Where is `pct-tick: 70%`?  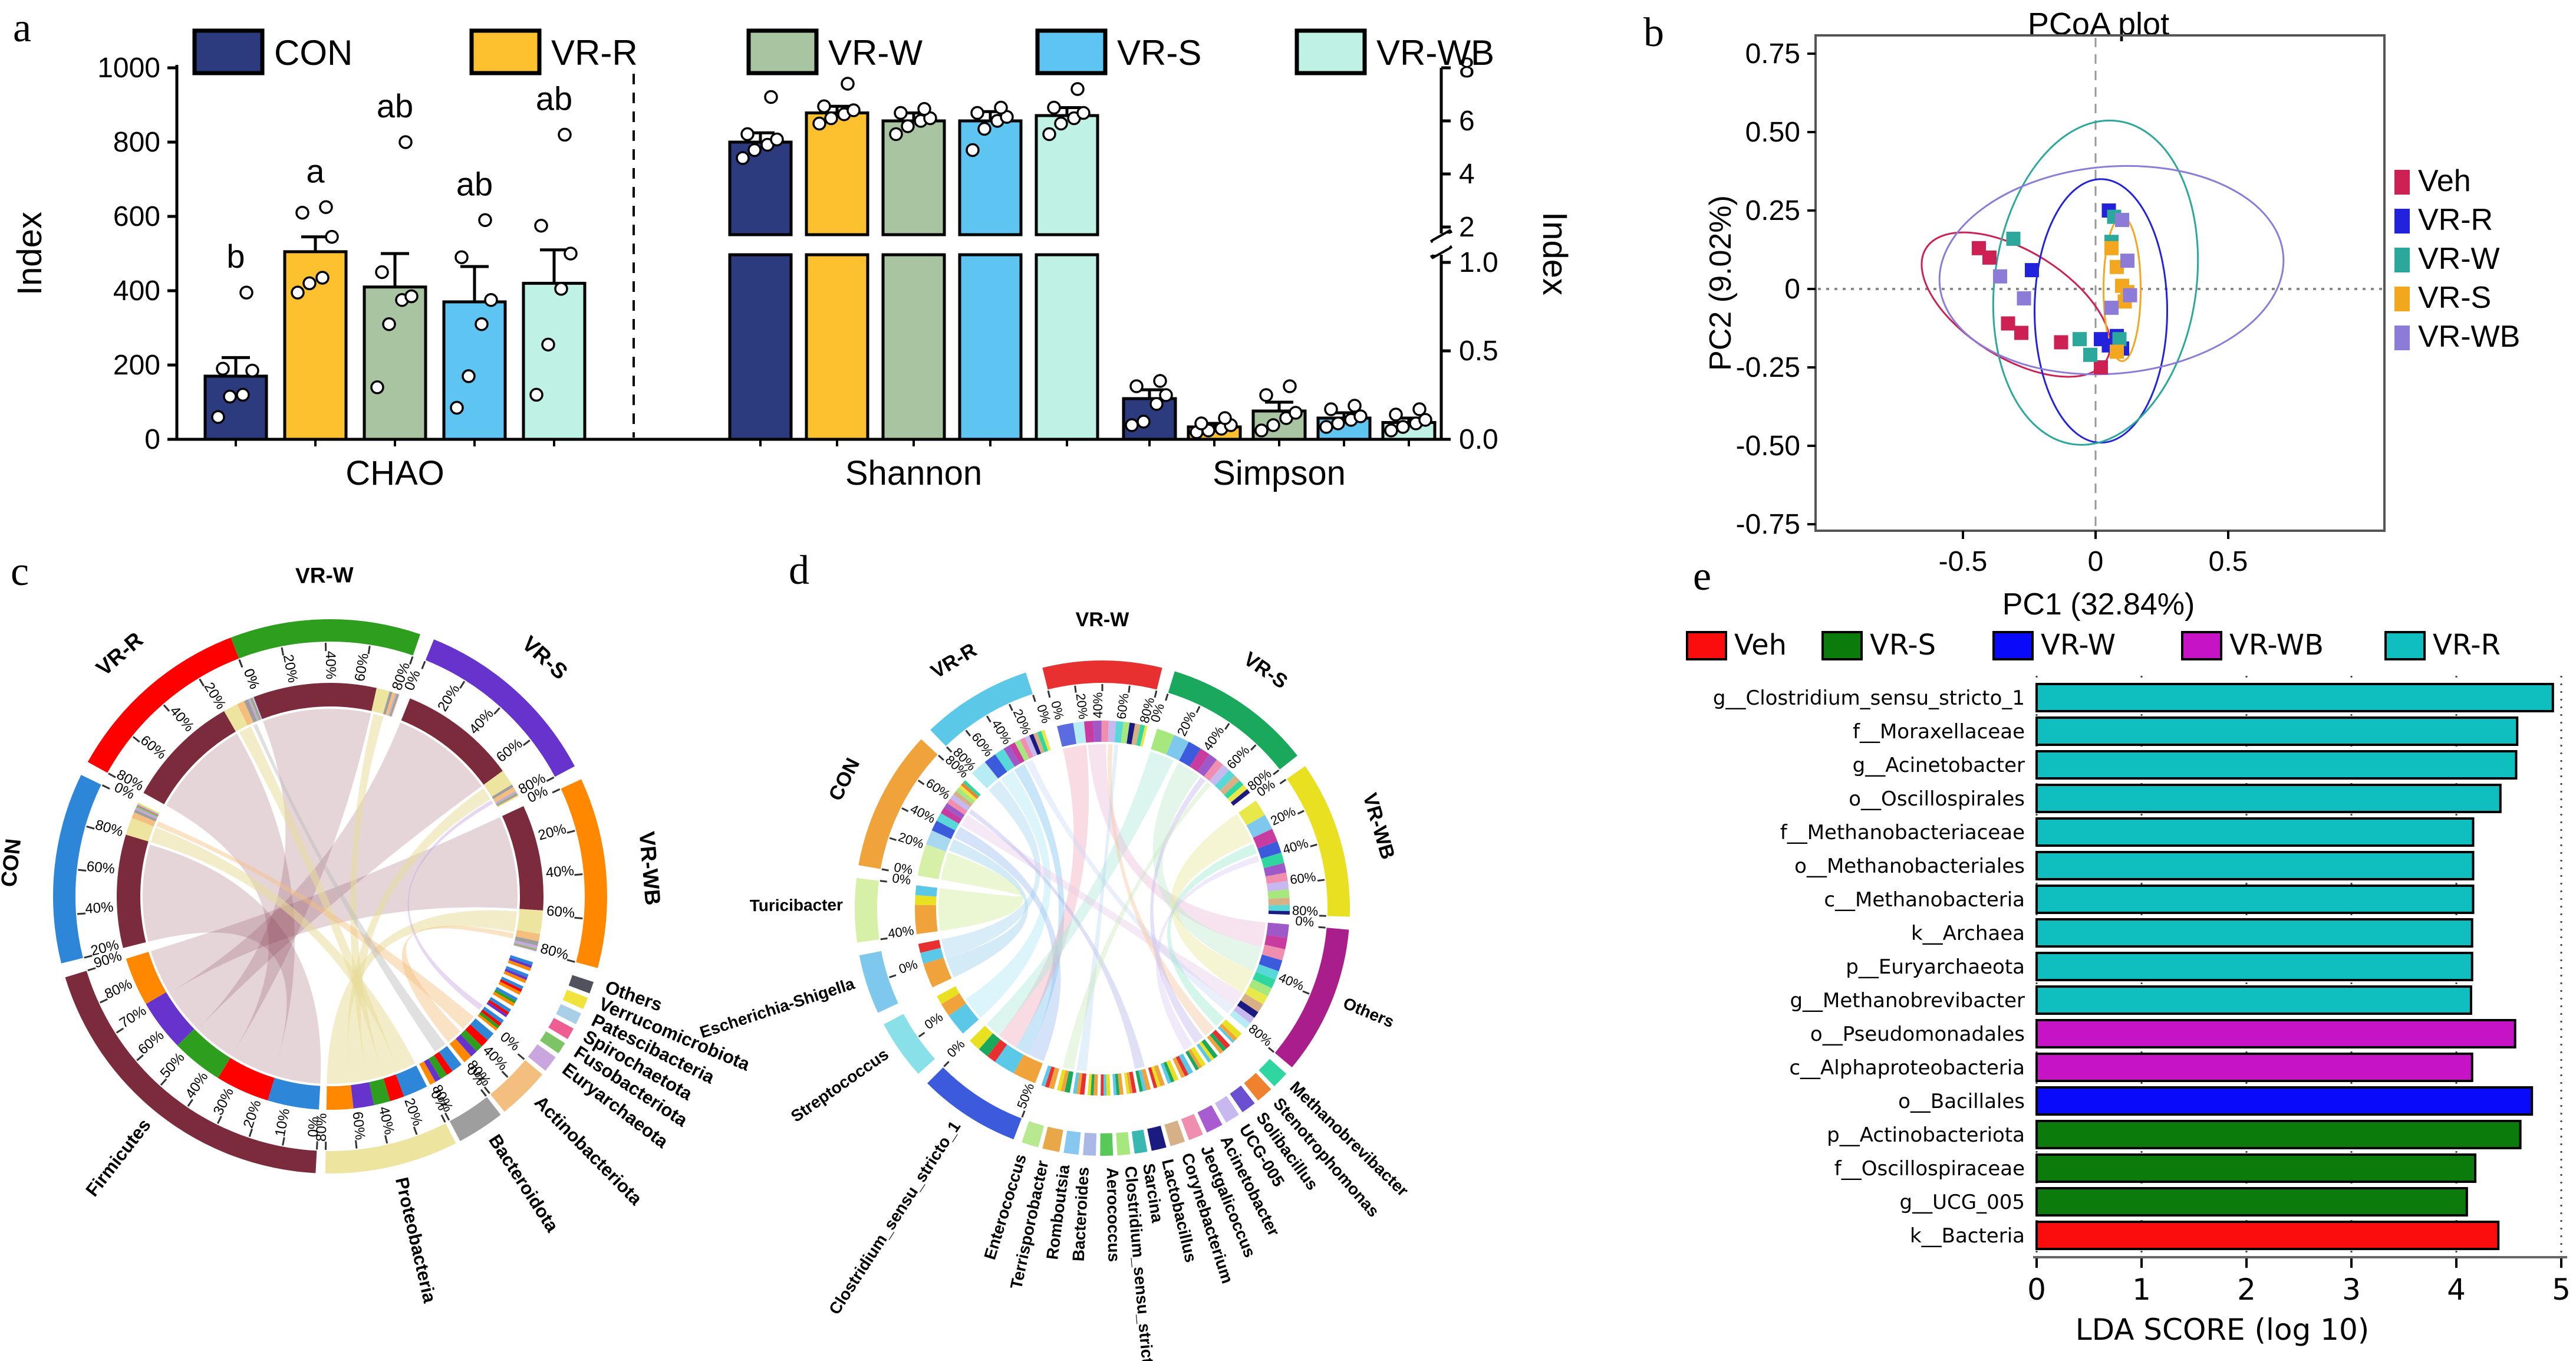 pct-tick: 70% is located at coordinates (133, 1016).